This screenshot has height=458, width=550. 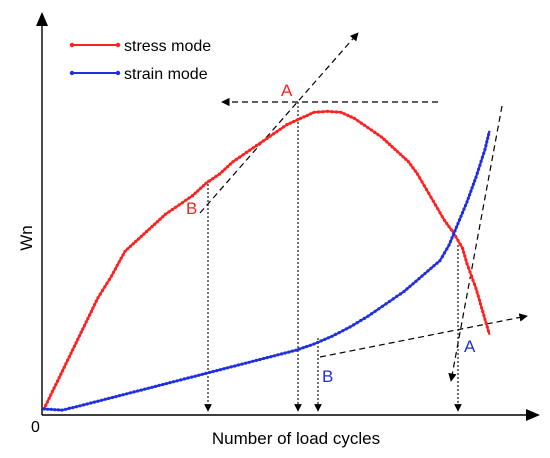 I want to click on legend: stress mode strain mode, so click(x=140, y=60).